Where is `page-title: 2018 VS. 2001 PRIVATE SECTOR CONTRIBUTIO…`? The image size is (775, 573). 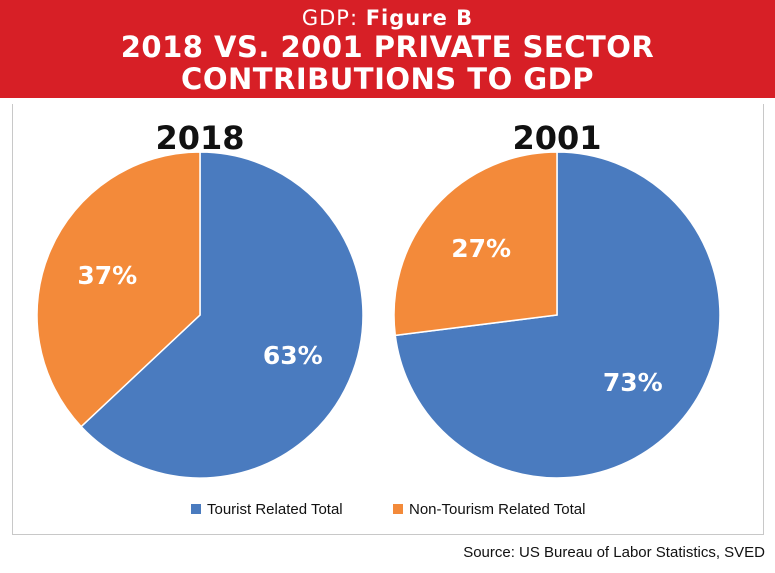
page-title: 2018 VS. 2001 PRIVATE SECTOR CONTRIBUTIO… is located at coordinates (387, 63).